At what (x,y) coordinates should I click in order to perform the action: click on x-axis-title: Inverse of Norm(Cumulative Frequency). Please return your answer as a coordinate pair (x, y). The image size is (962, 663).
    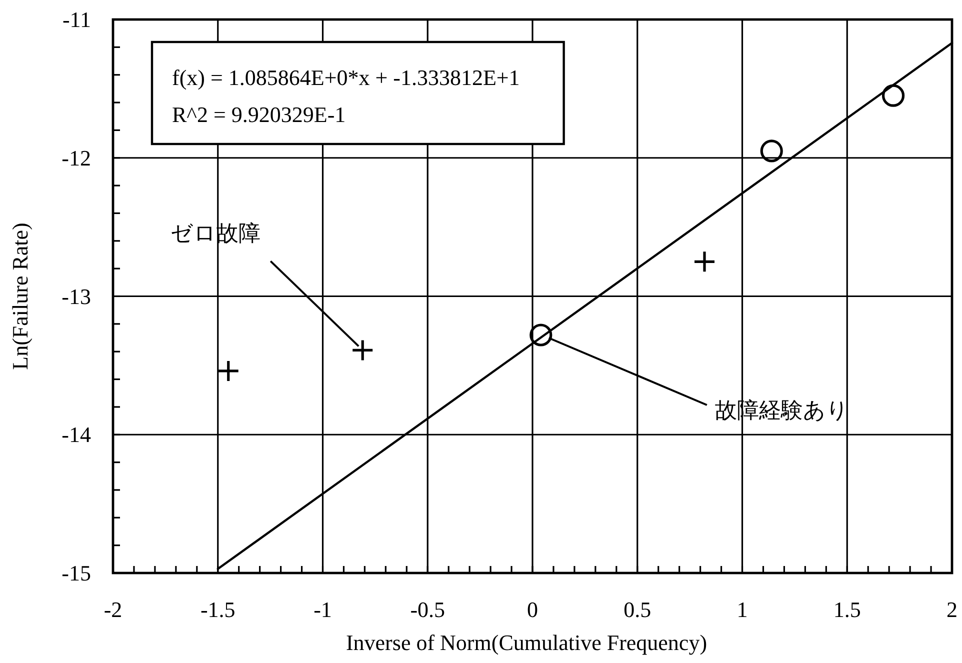
    Looking at the image, I should click on (527, 642).